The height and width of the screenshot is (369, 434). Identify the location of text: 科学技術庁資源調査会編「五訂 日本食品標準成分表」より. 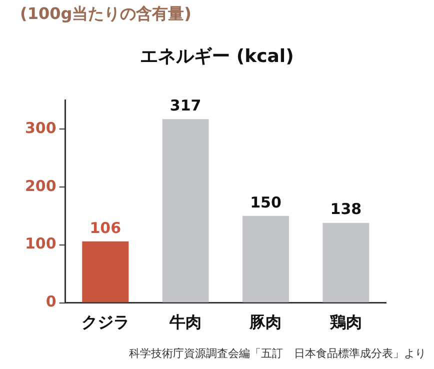
(277, 353).